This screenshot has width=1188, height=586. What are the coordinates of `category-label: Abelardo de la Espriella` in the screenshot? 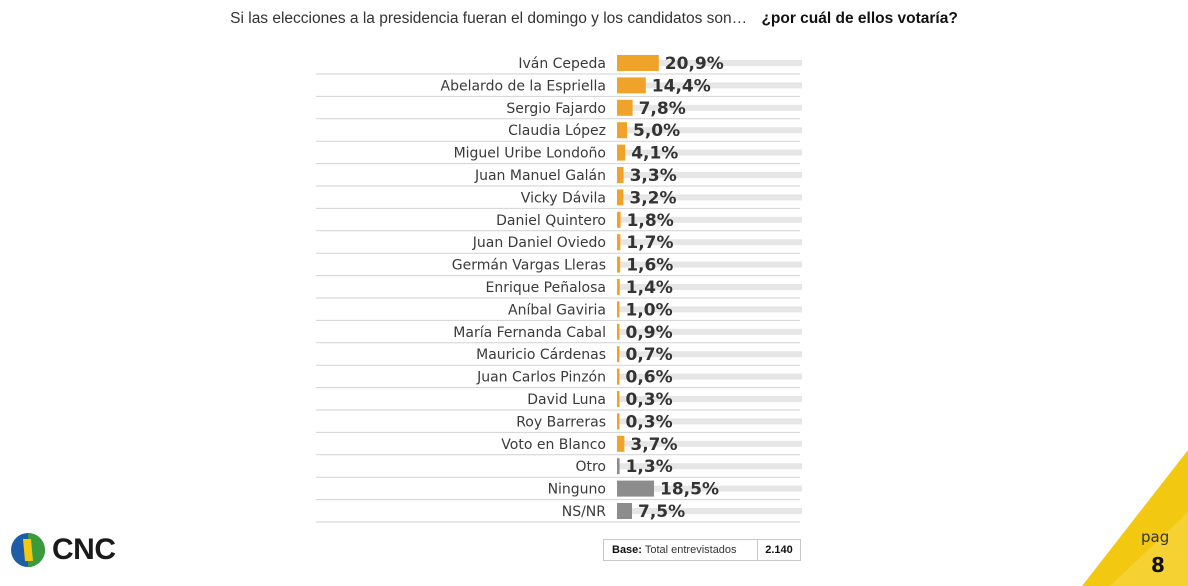 It's located at (523, 86).